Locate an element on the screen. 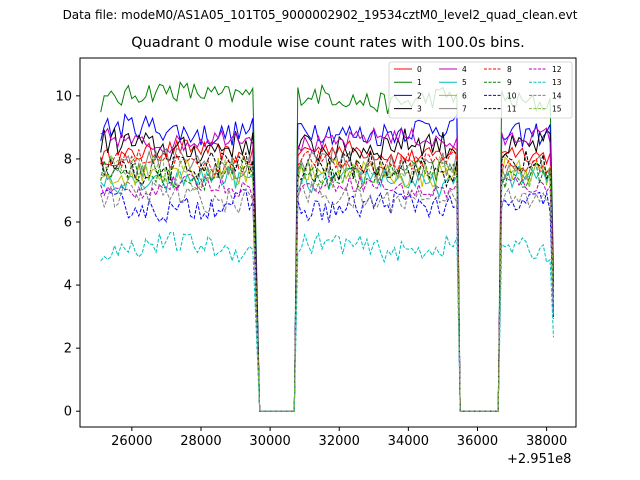 The height and width of the screenshot is (480, 640). y-tick-label: 10 is located at coordinates (63, 96).